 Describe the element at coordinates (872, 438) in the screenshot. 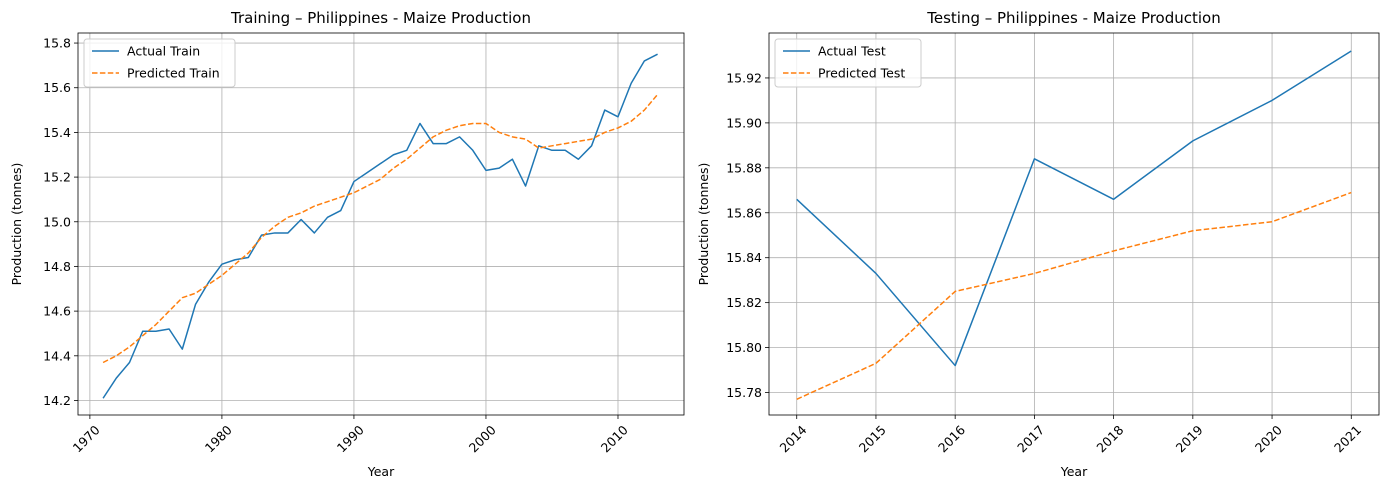

I see `x-tick-label: 2015` at that location.